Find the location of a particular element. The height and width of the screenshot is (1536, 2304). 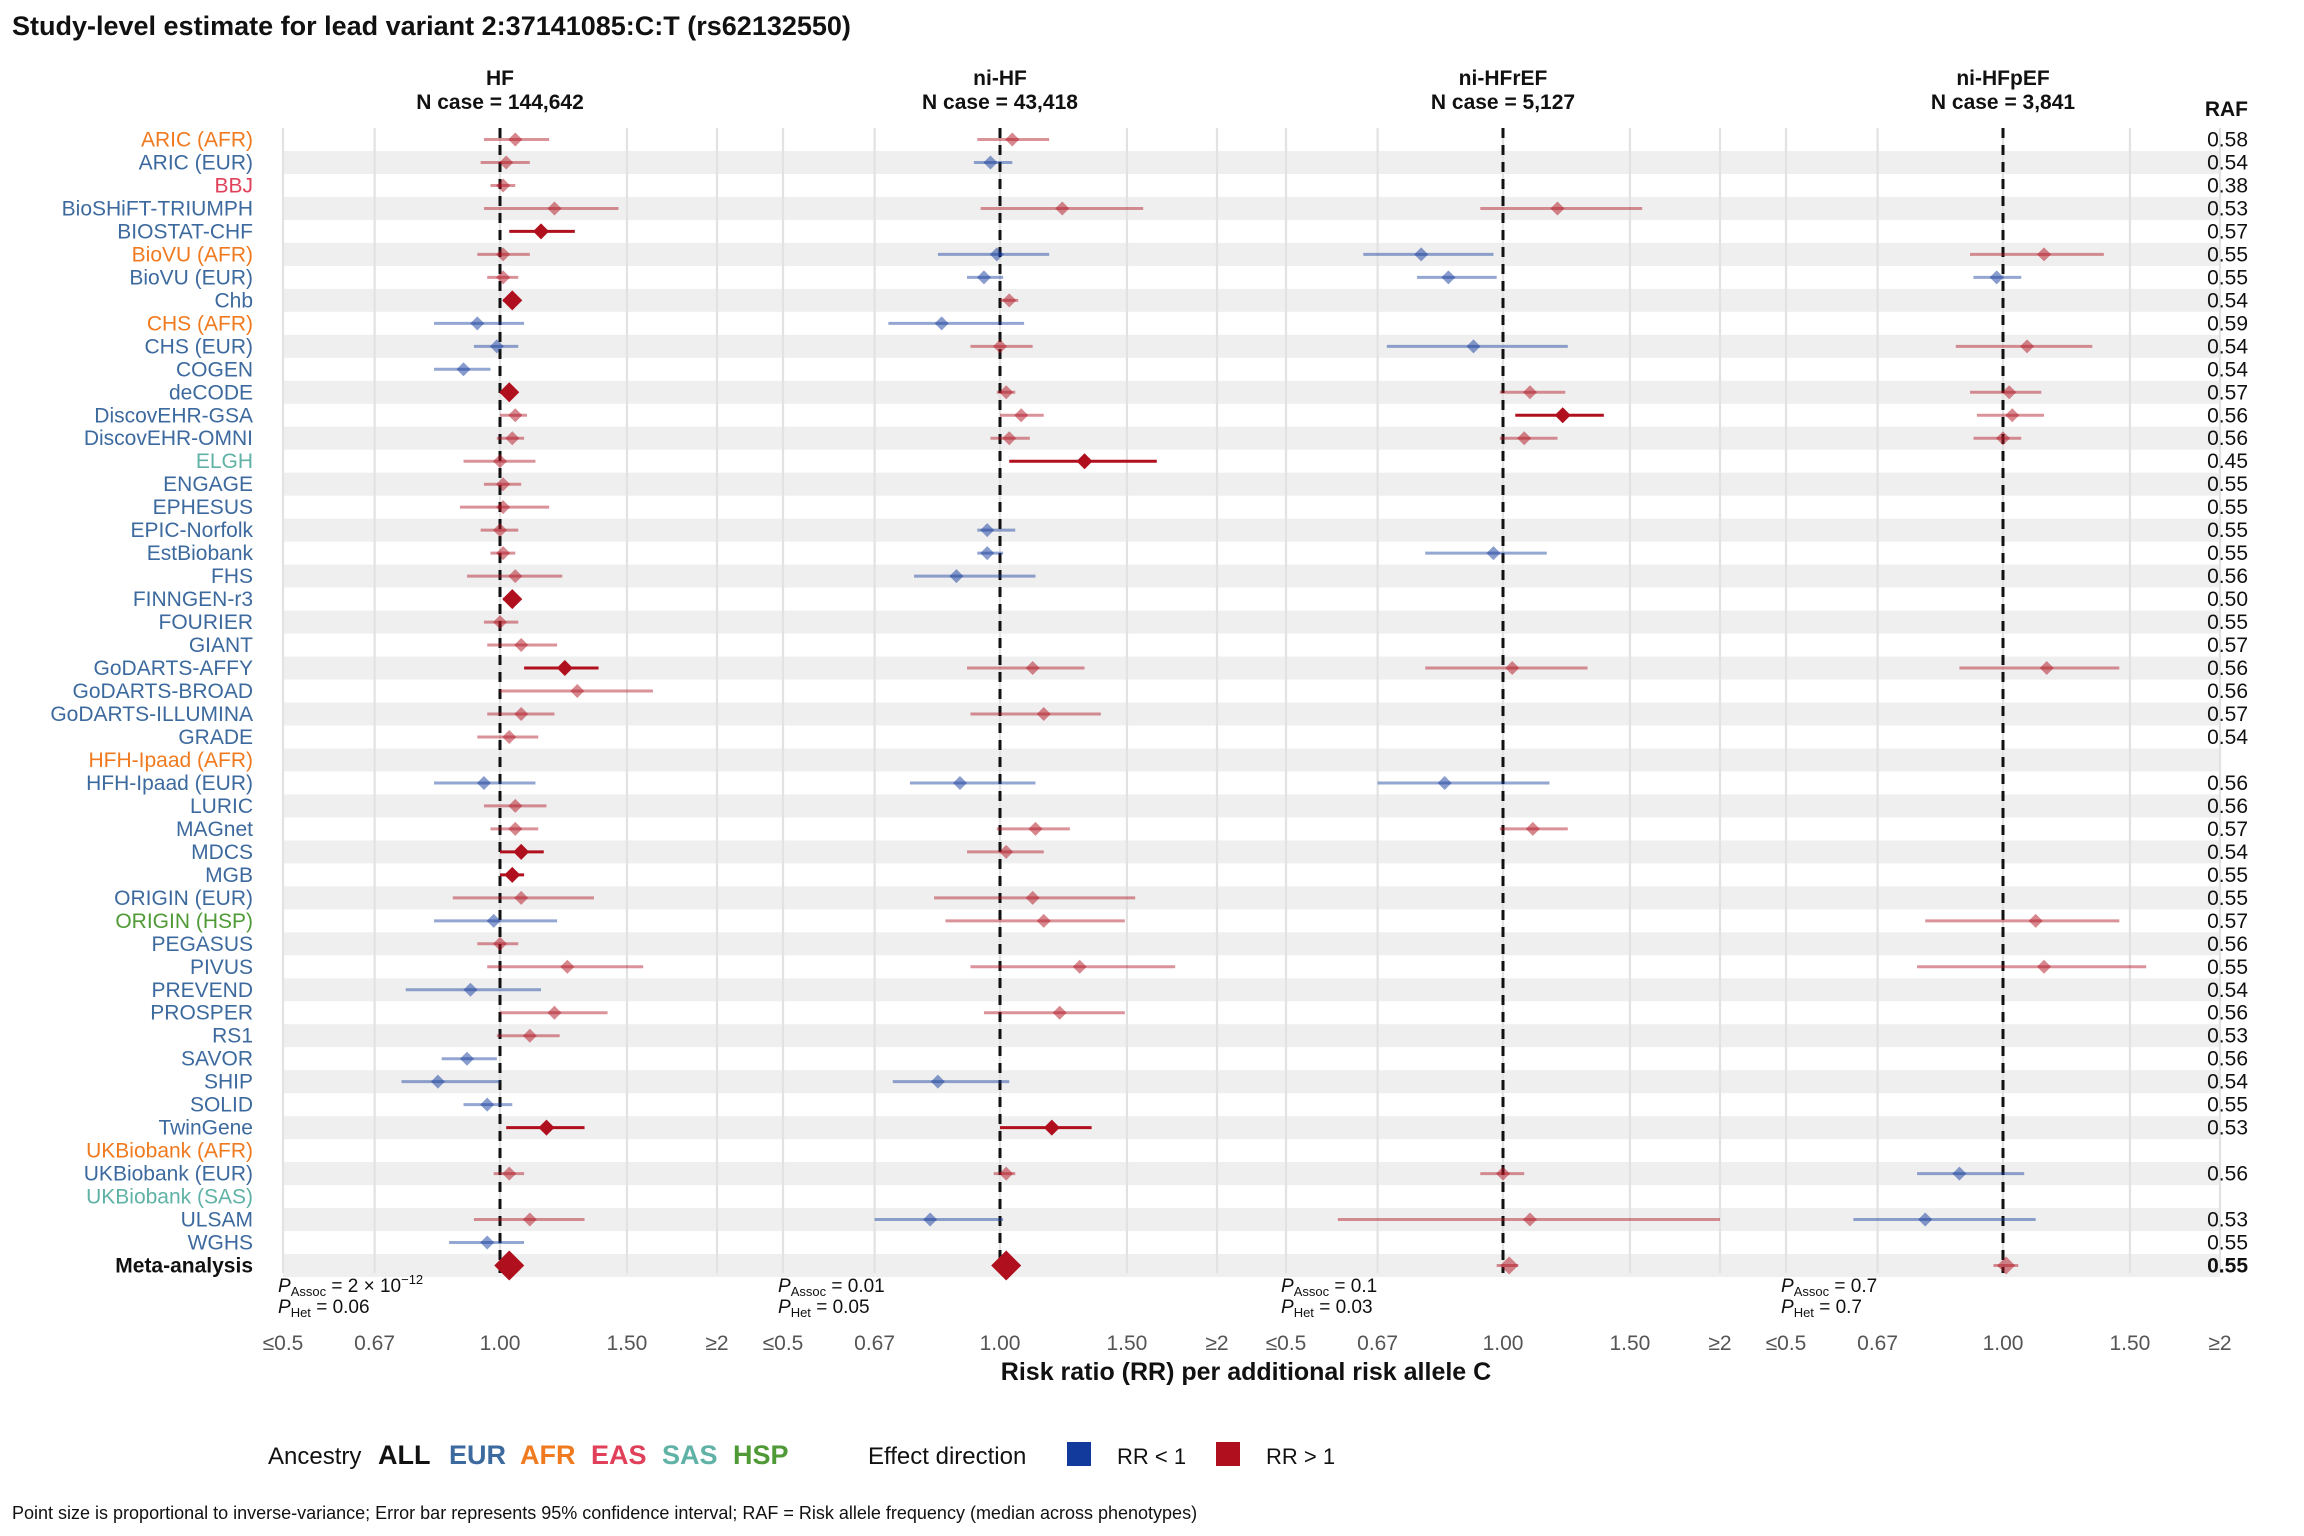

raf-value: 0.50 is located at coordinates (2227, 599).